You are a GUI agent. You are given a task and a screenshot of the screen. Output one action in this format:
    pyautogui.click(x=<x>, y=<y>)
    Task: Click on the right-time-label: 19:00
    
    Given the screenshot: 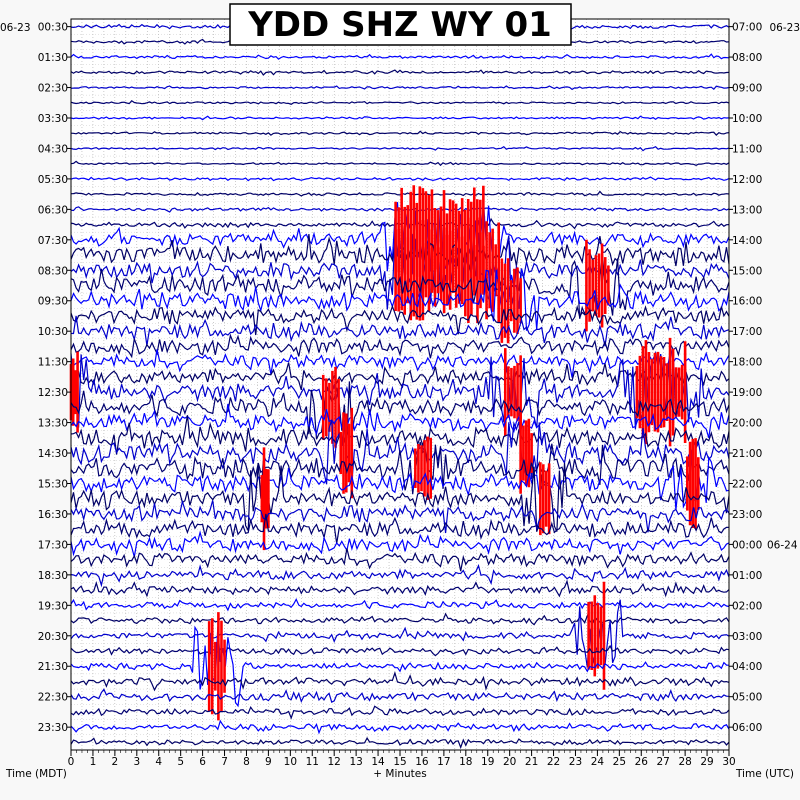 What is the action you would take?
    pyautogui.click(x=747, y=393)
    